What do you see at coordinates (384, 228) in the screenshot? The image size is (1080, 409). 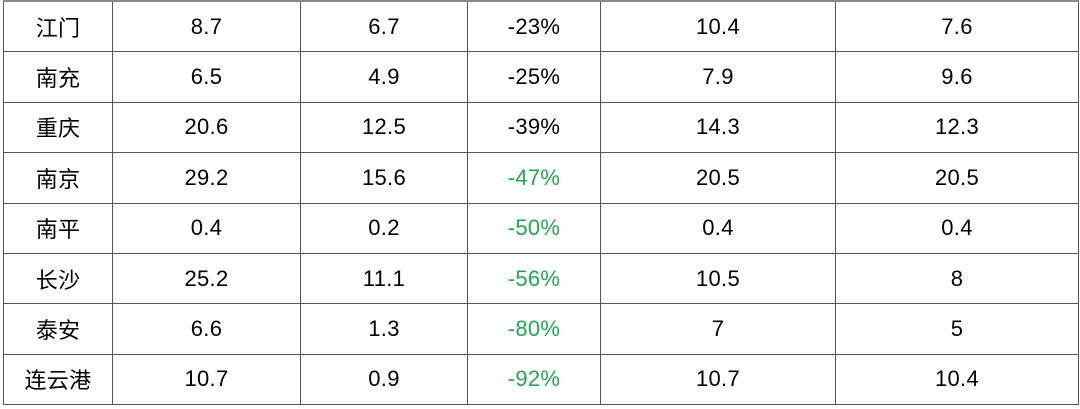 I see `value-cell: 0.2` at bounding box center [384, 228].